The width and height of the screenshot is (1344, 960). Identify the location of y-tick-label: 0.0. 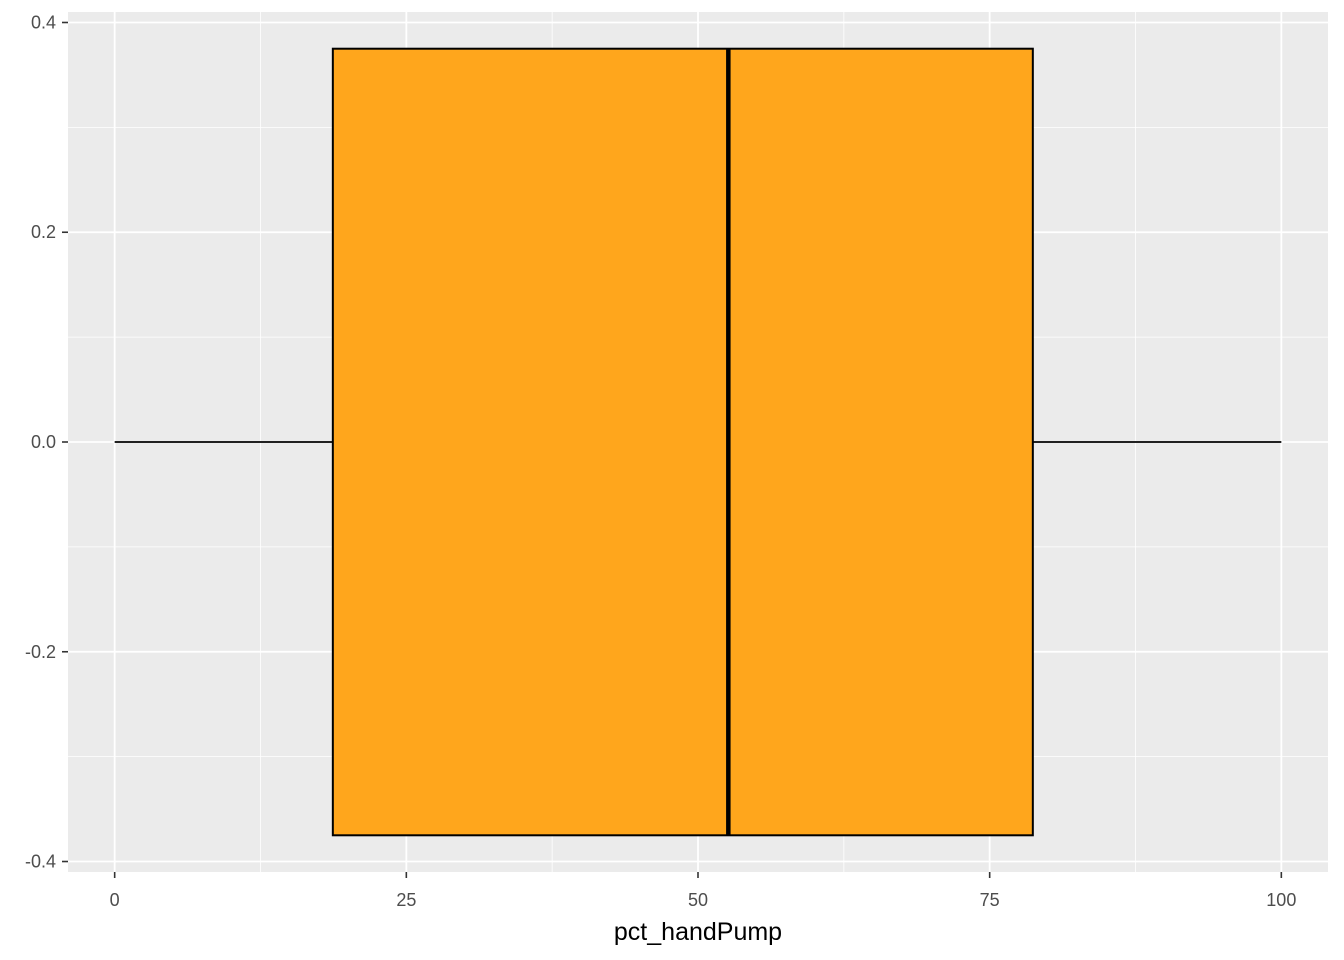
(43, 442).